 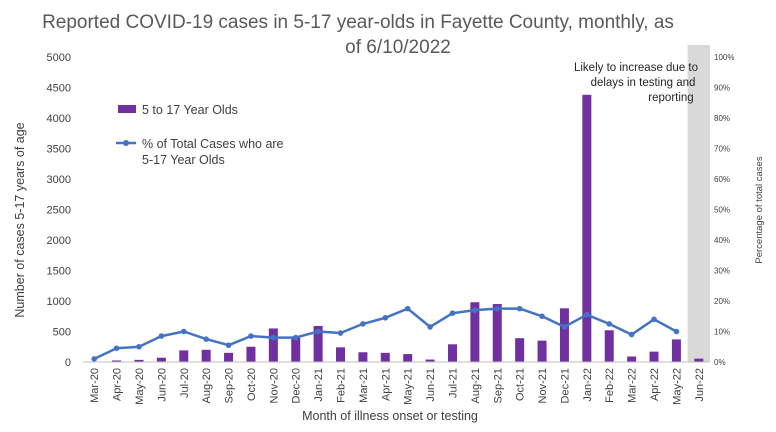 What do you see at coordinates (700, 385) in the screenshot?
I see `x-tick-label: Jun-22` at bounding box center [700, 385].